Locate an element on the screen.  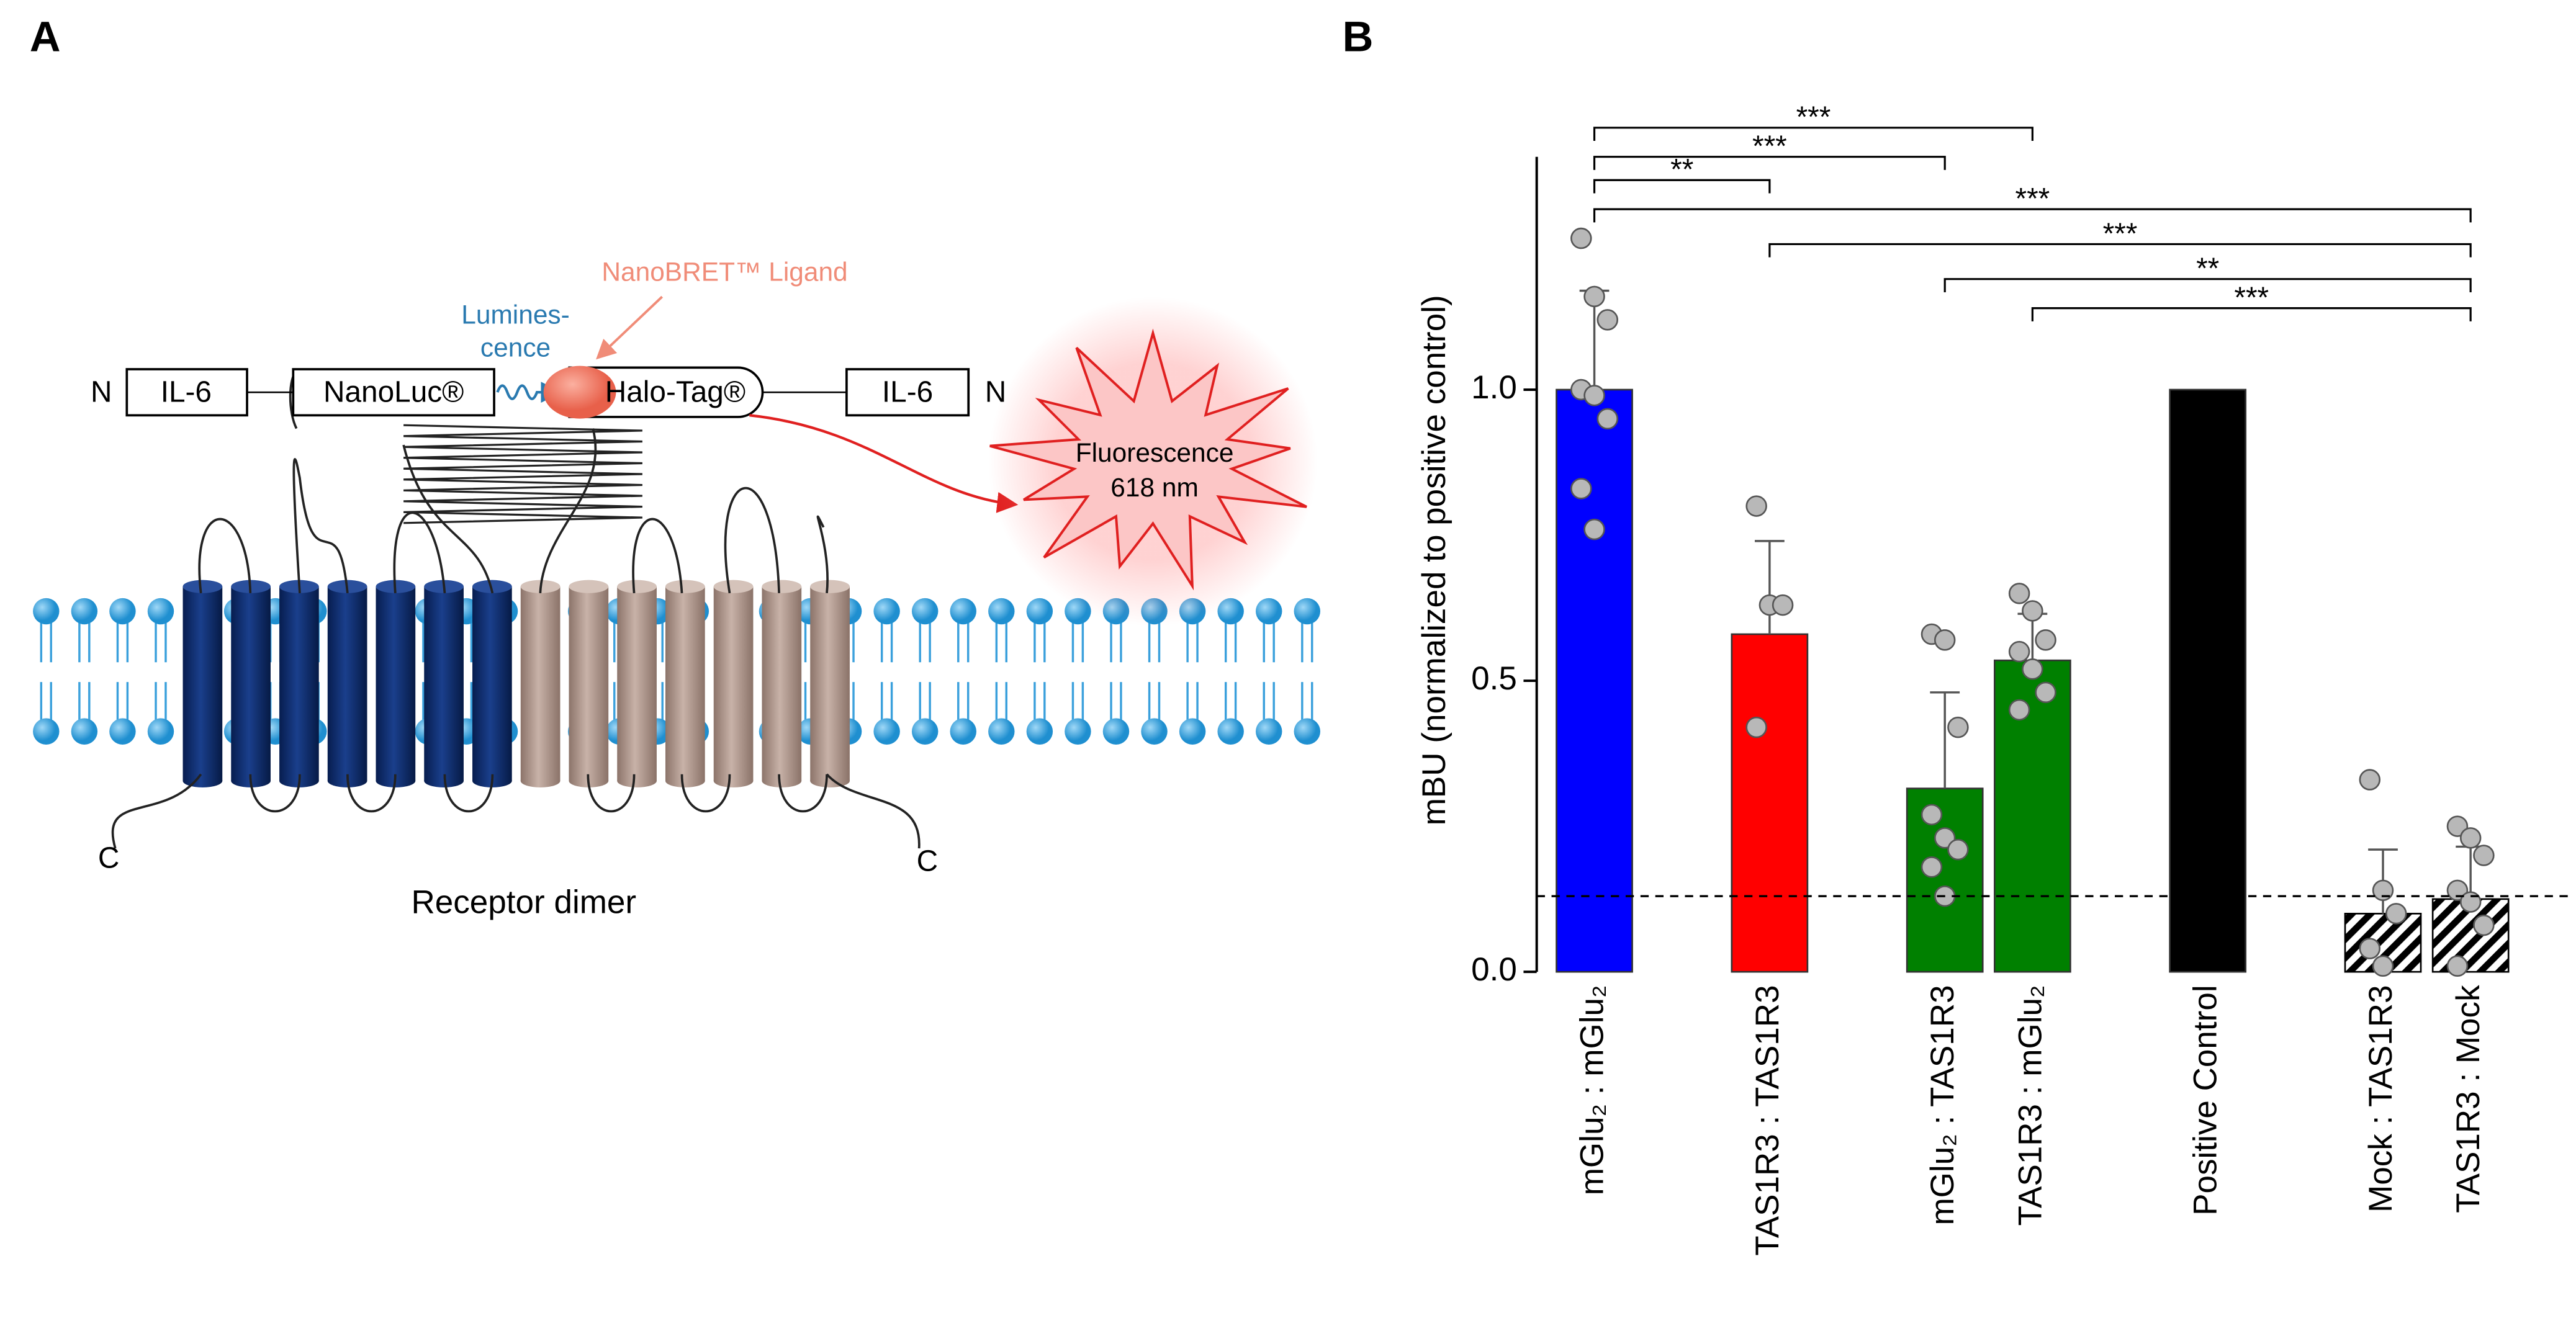
linker is located at coordinates (522, 474).